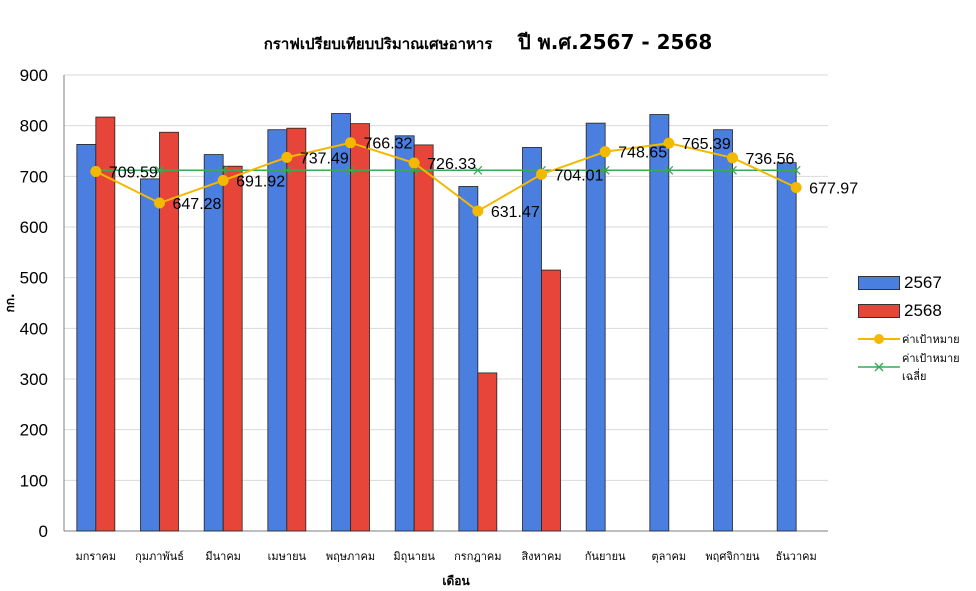 The image size is (976, 591). I want to click on x-tick-label: พฤศจิกายน, so click(732, 556).